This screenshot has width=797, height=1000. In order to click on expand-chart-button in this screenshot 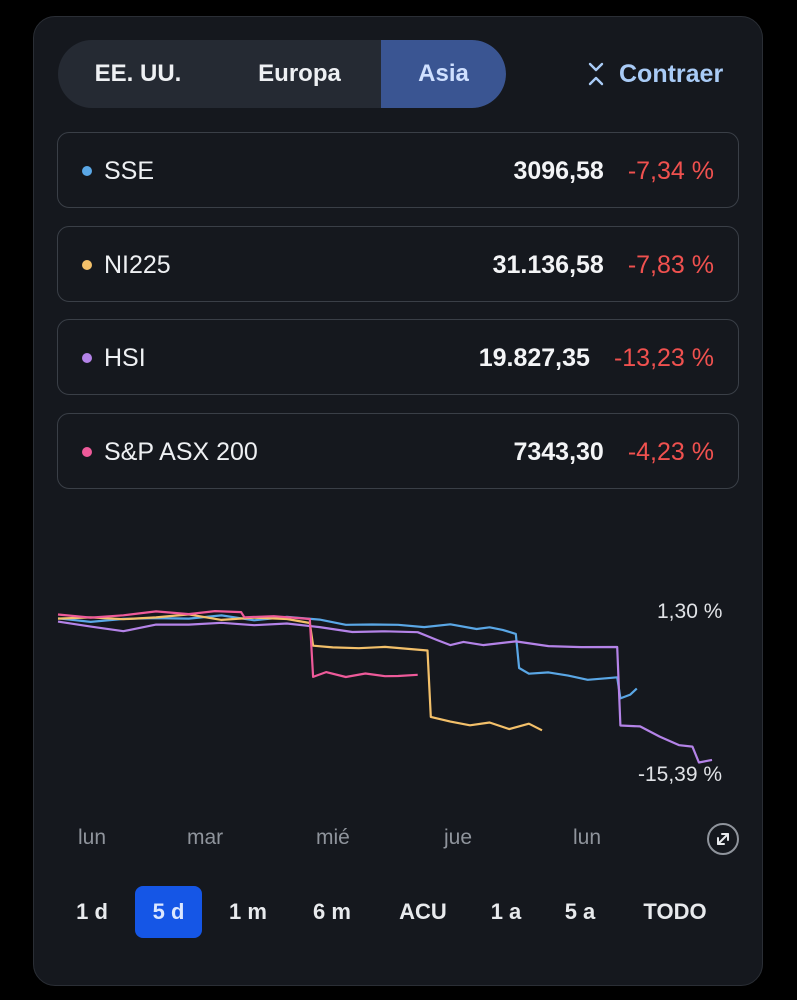, I will do `click(723, 839)`.